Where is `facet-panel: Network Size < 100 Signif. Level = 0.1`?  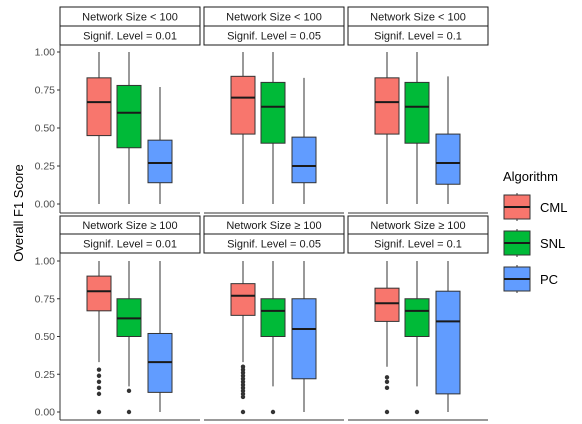
facet-panel: Network Size < 100 Signif. Level = 0.1 is located at coordinates (418, 110).